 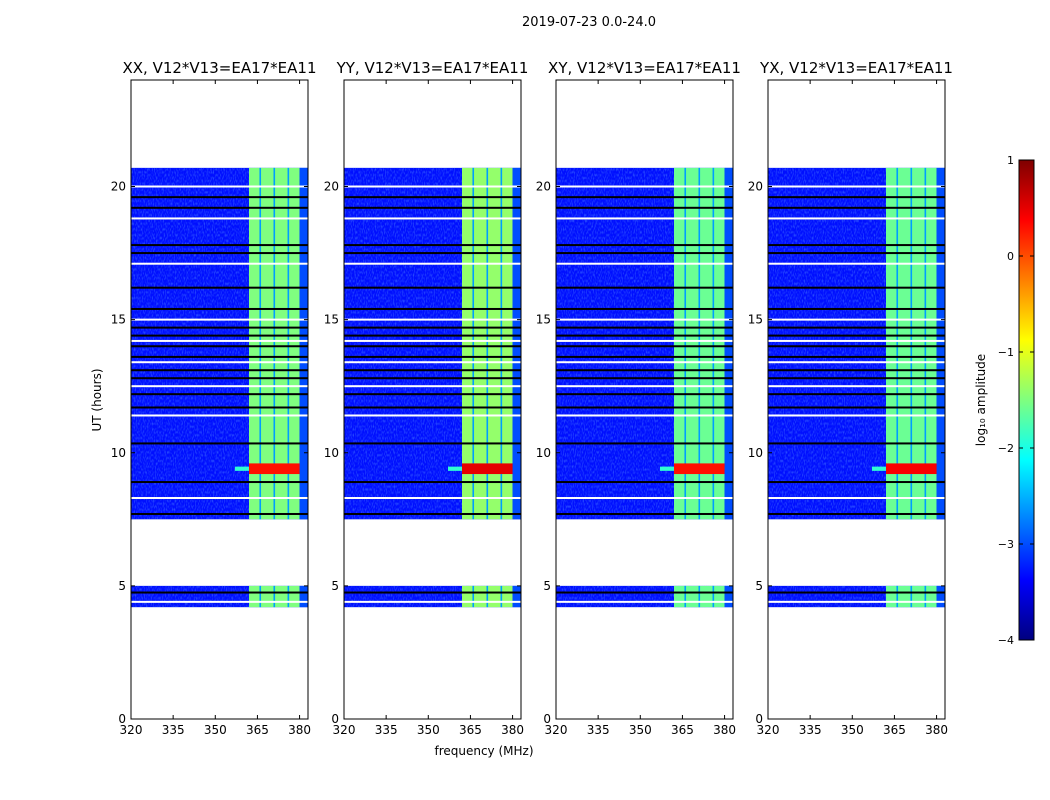 What do you see at coordinates (1006, 544) in the screenshot?
I see `colorbar-tick-label: −3` at bounding box center [1006, 544].